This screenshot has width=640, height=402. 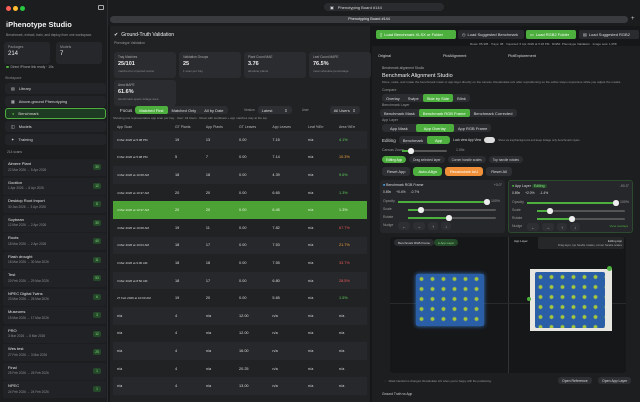 What do you see at coordinates (54, 223) in the screenshot?
I see `project-item: Soybean 12 Mar 2026 → 2 Apr 2026 30` at bounding box center [54, 223].